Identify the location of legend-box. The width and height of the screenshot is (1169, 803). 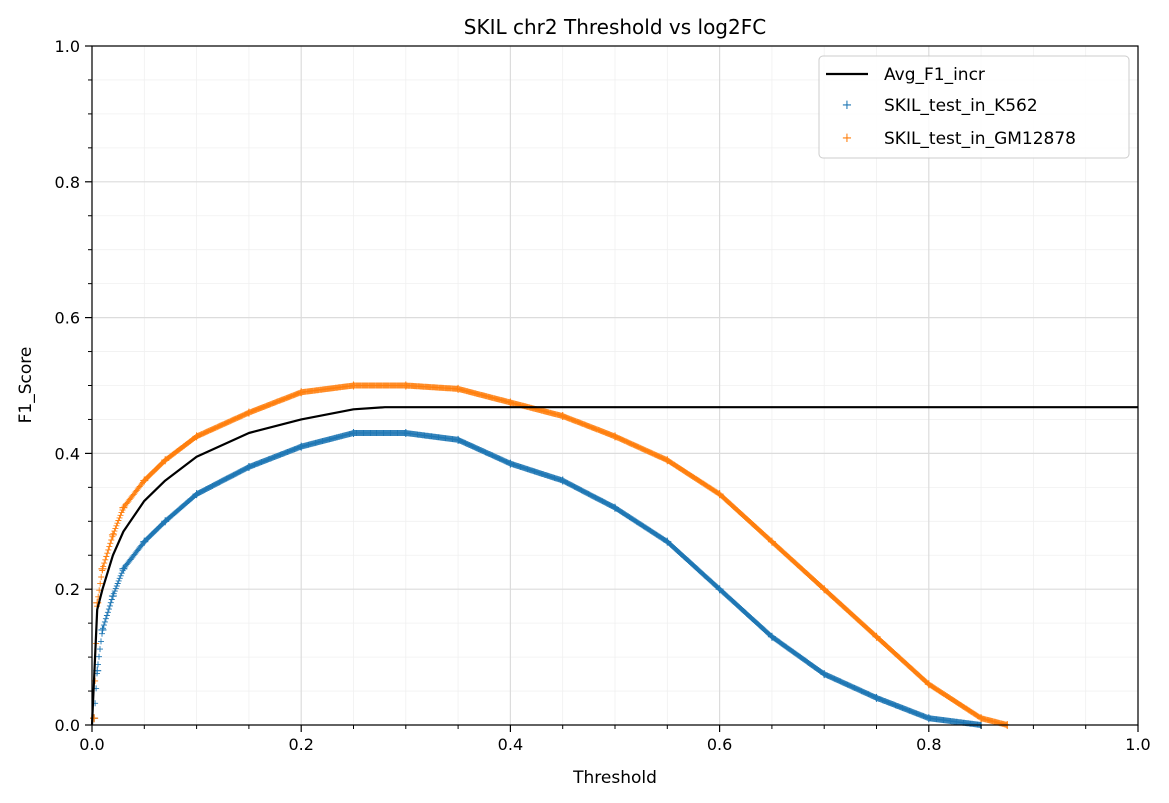
(974, 107).